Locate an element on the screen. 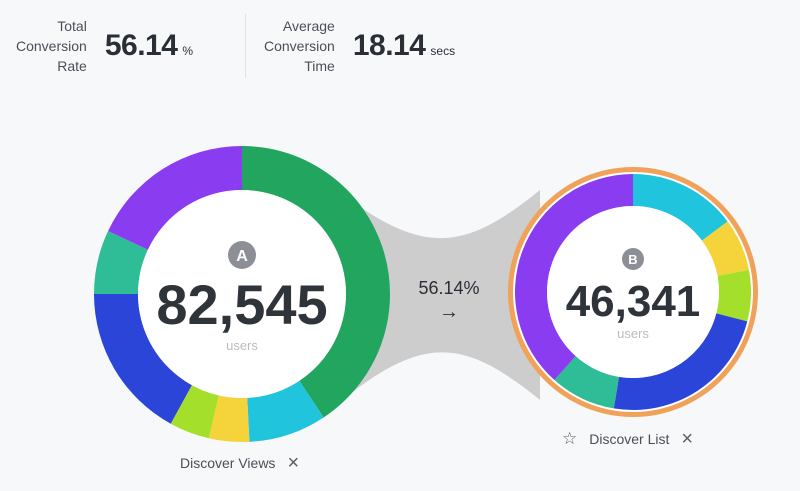  total-conversion-rate-unit: % is located at coordinates (188, 51).